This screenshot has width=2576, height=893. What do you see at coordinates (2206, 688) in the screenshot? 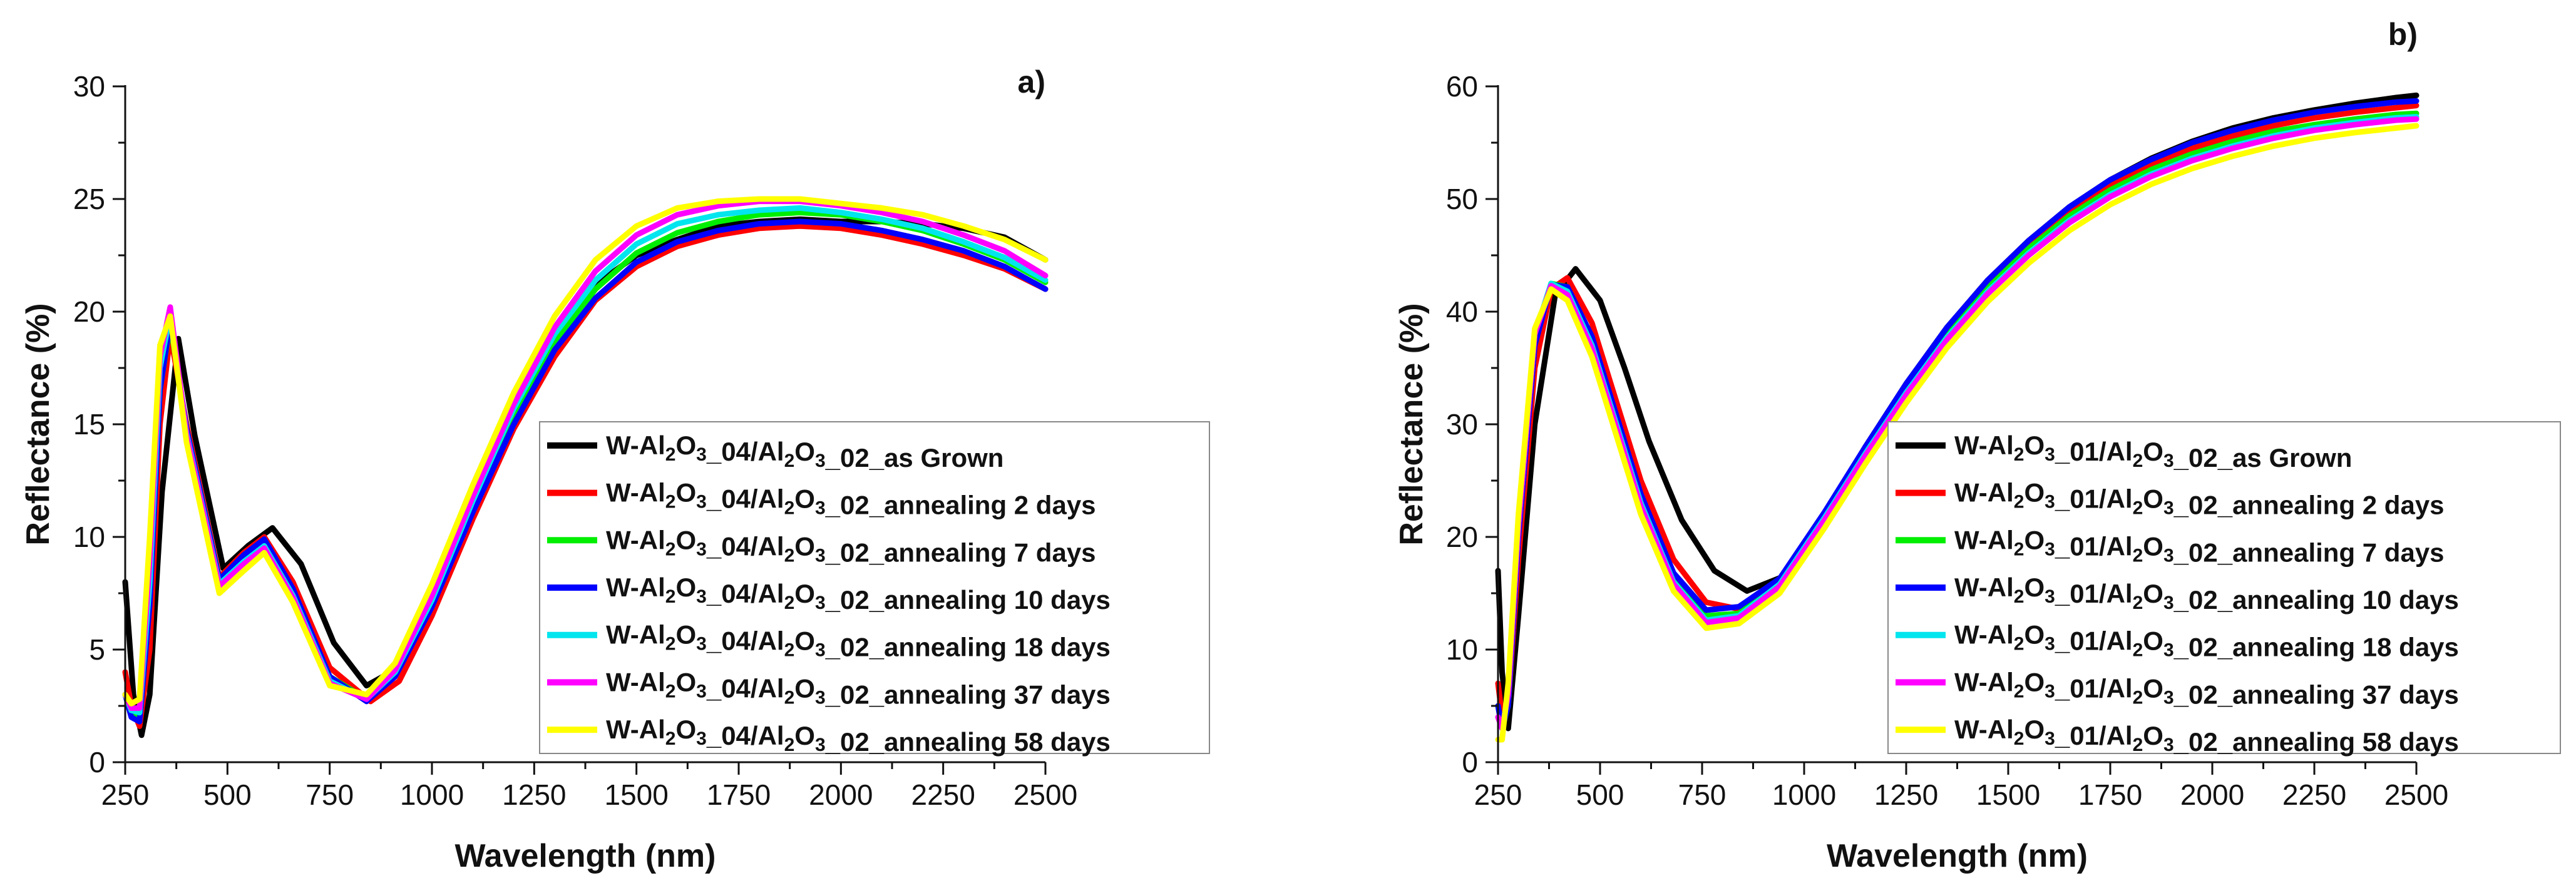
I see `legend-entry-6: W-Al2O3_01/Al2O3_02_annealing 37 days` at bounding box center [2206, 688].